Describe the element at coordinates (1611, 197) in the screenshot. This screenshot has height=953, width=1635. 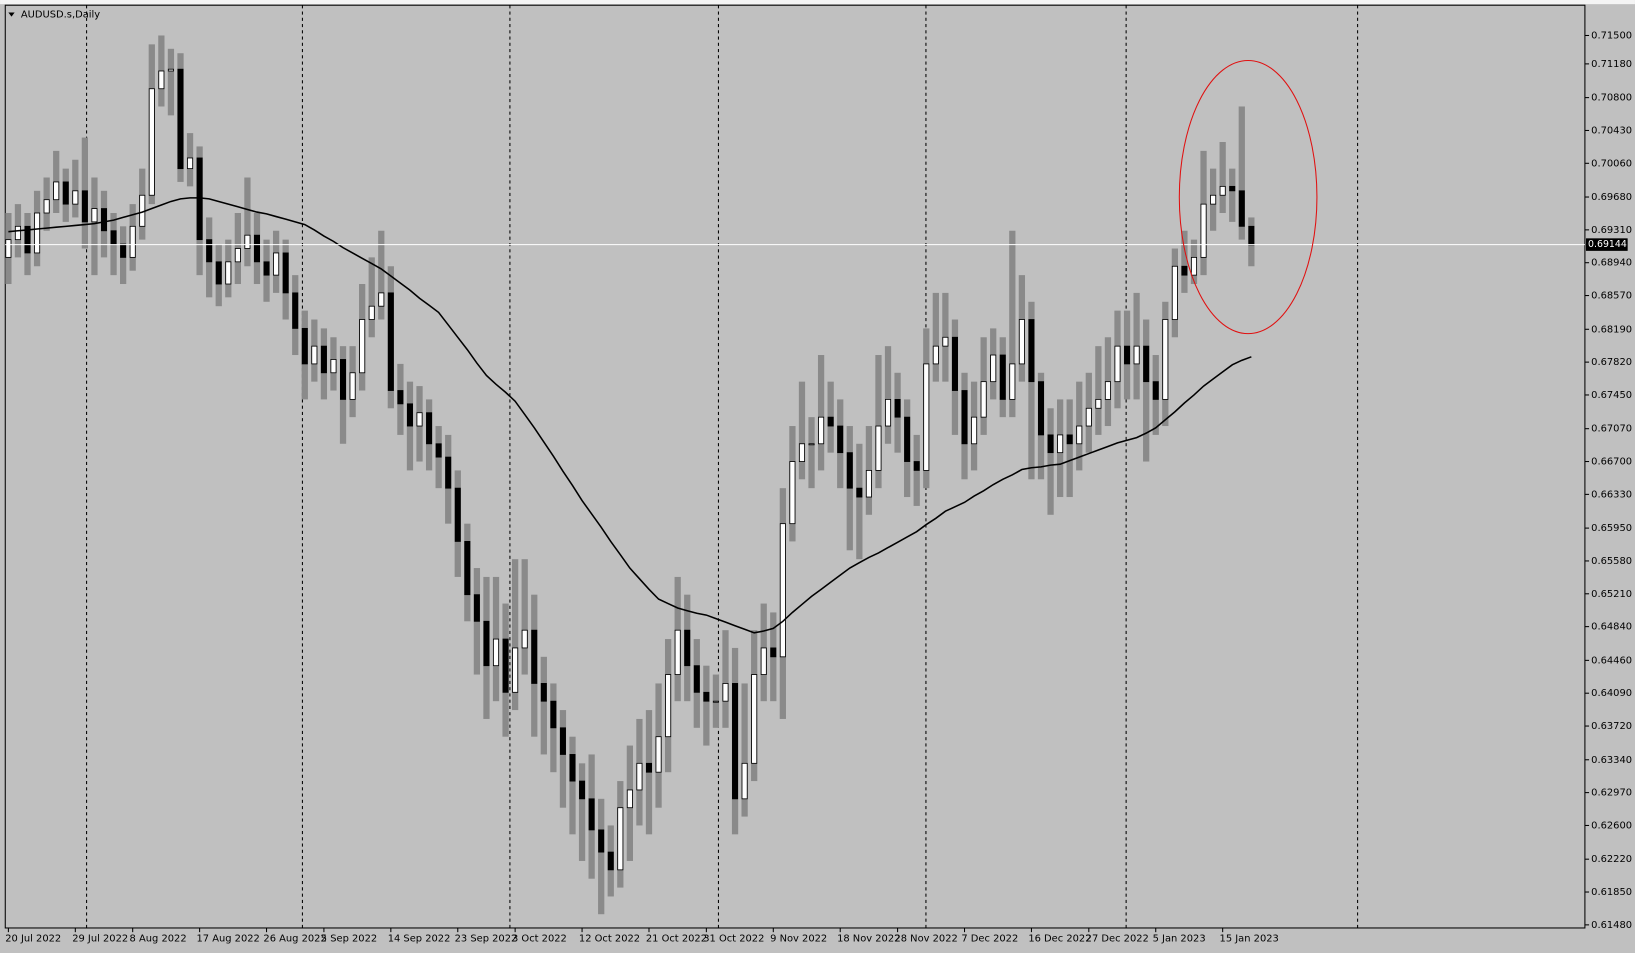
I see `y-tick-label: 0.69680` at that location.